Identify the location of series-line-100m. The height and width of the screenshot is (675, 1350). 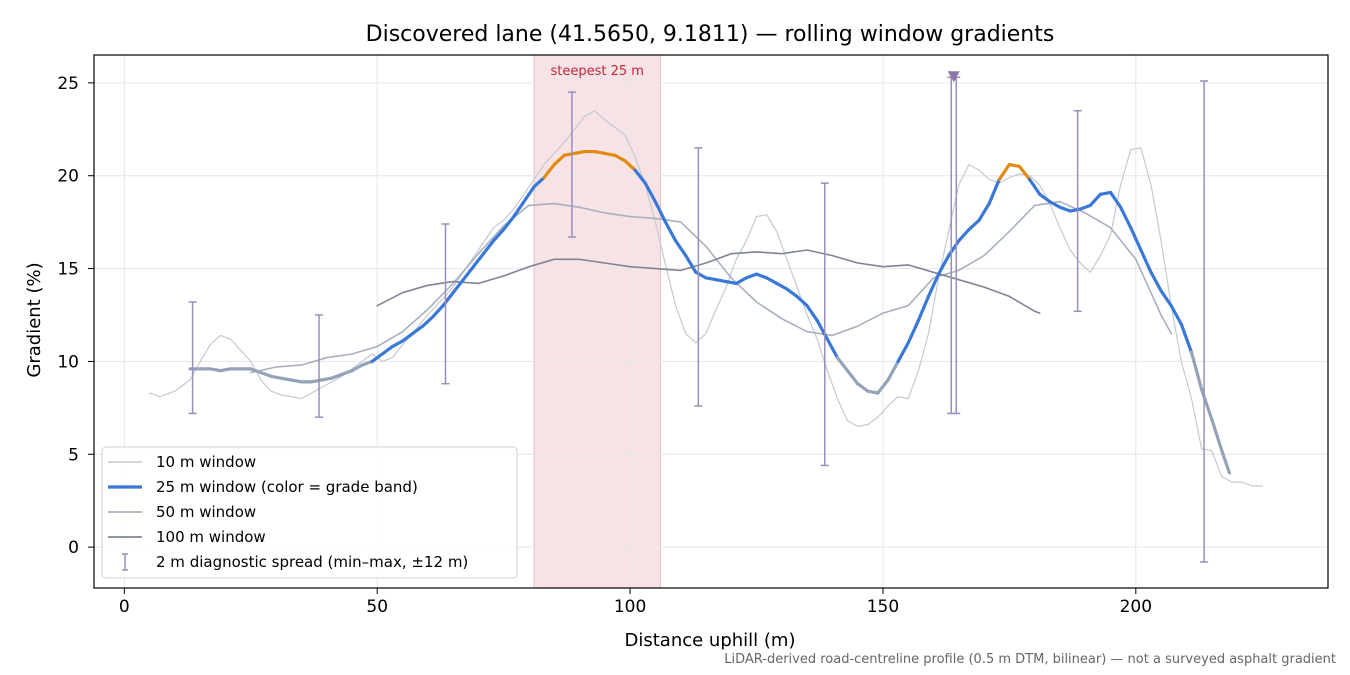
(708, 281).